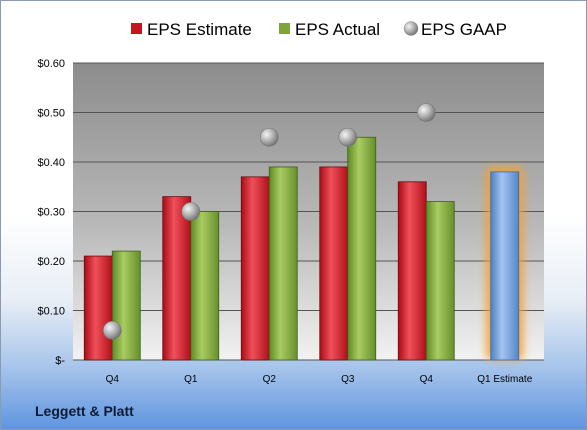 The width and height of the screenshot is (587, 430). Describe the element at coordinates (51, 114) in the screenshot. I see `y-tick-label: $0.50` at that location.